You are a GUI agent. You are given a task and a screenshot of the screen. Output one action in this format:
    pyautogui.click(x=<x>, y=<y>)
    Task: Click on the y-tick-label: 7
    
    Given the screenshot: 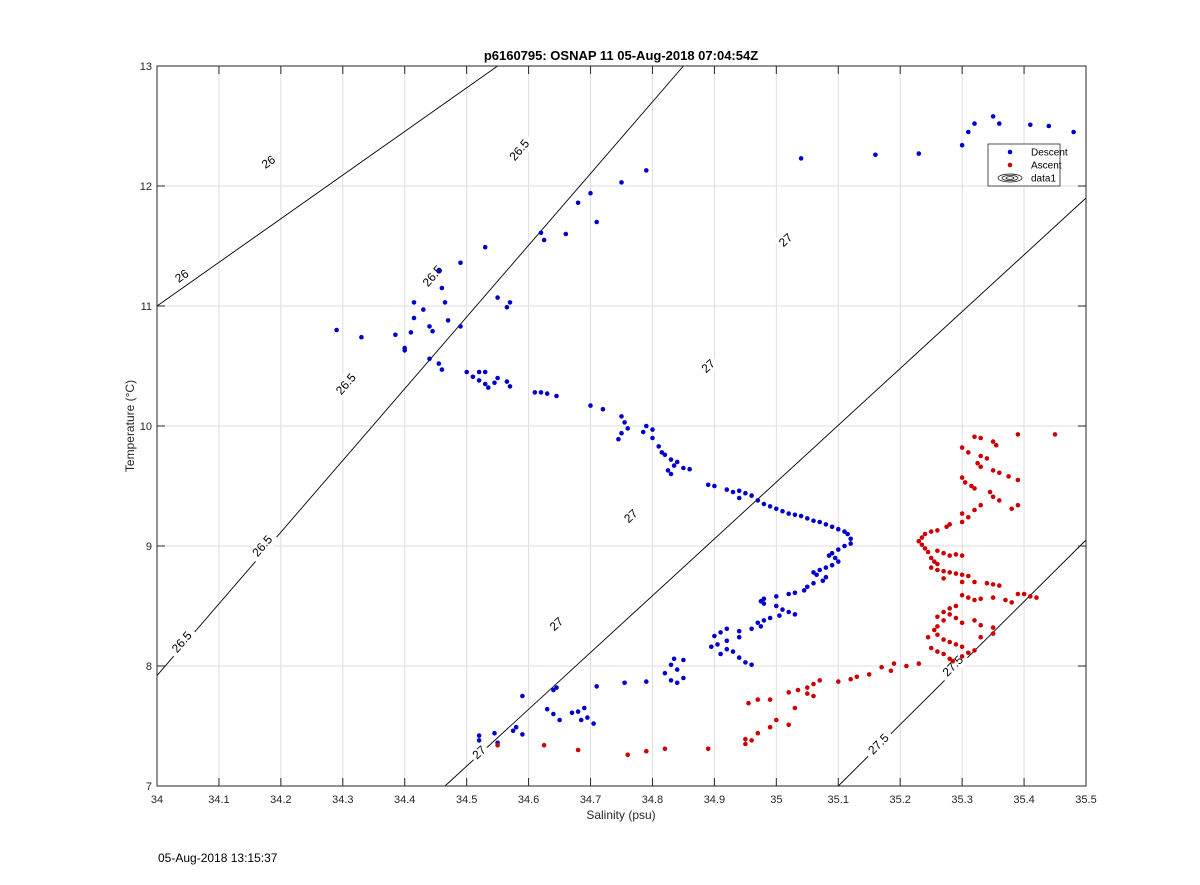 What is the action you would take?
    pyautogui.click(x=149, y=787)
    